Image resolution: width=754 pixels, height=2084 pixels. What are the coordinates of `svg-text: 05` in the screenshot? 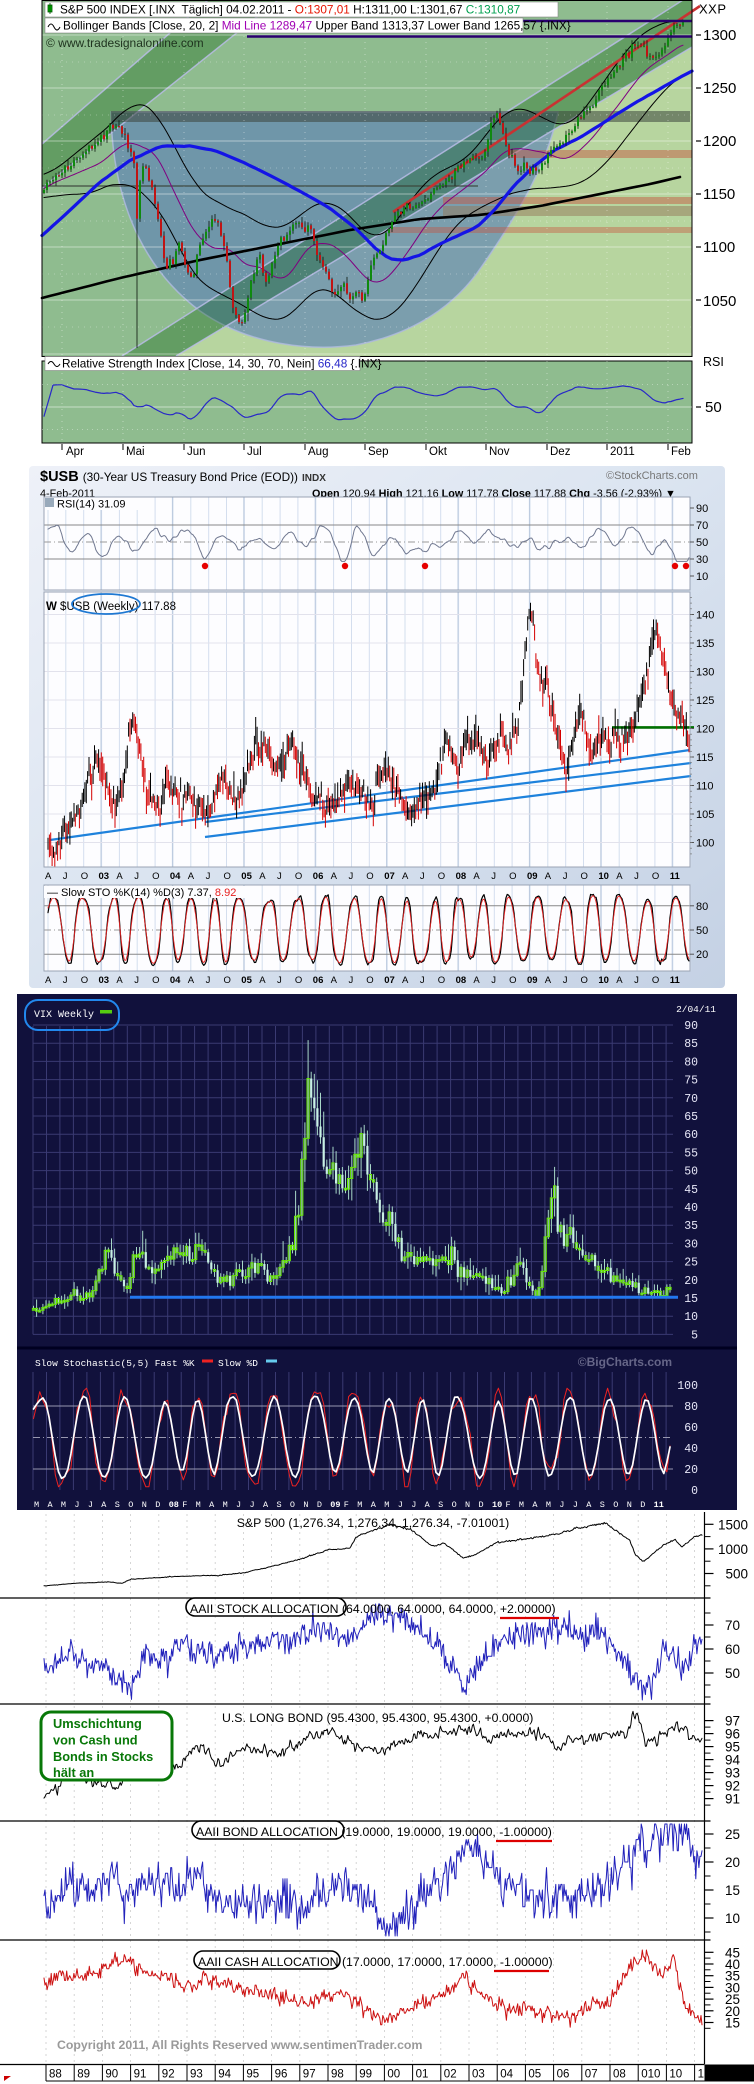 It's located at (246, 980).